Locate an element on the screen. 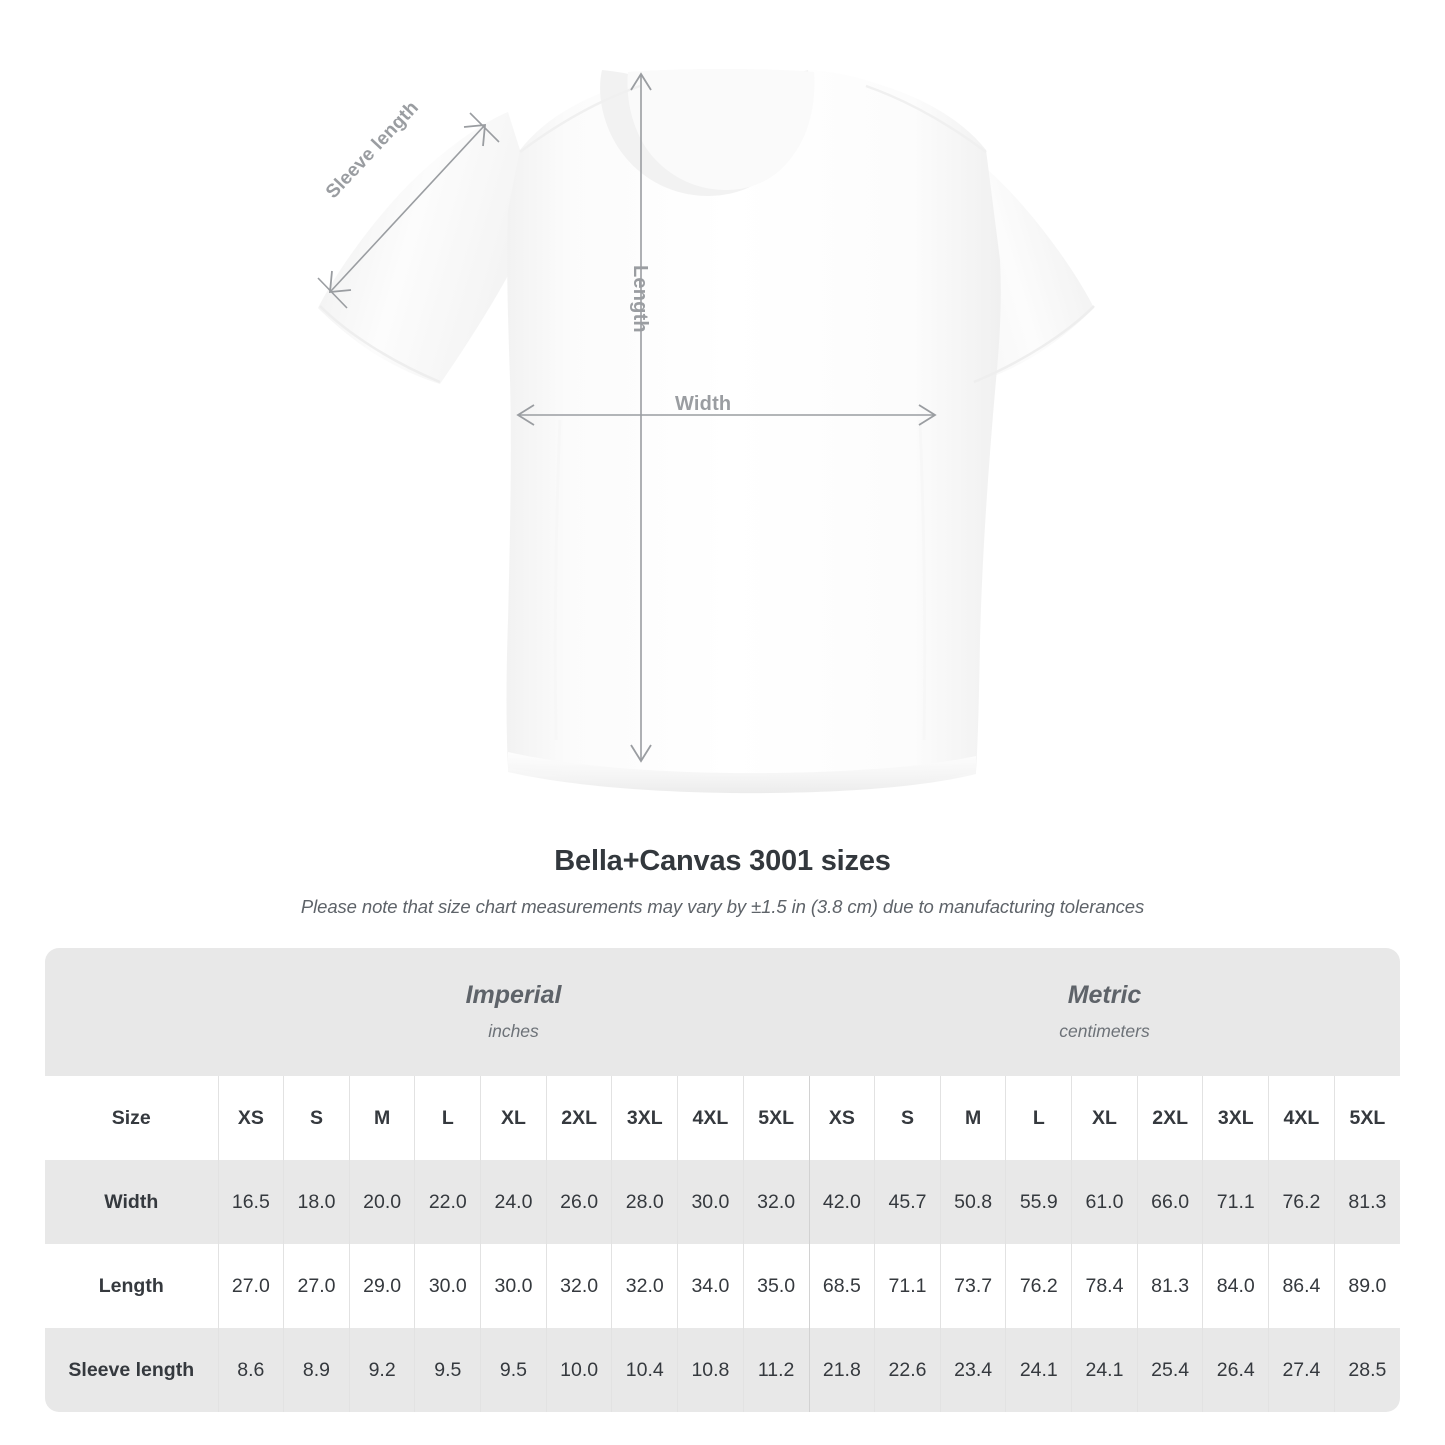 Image resolution: width=1445 pixels, height=1445 pixels. cell-value: 55.9 is located at coordinates (1038, 1202).